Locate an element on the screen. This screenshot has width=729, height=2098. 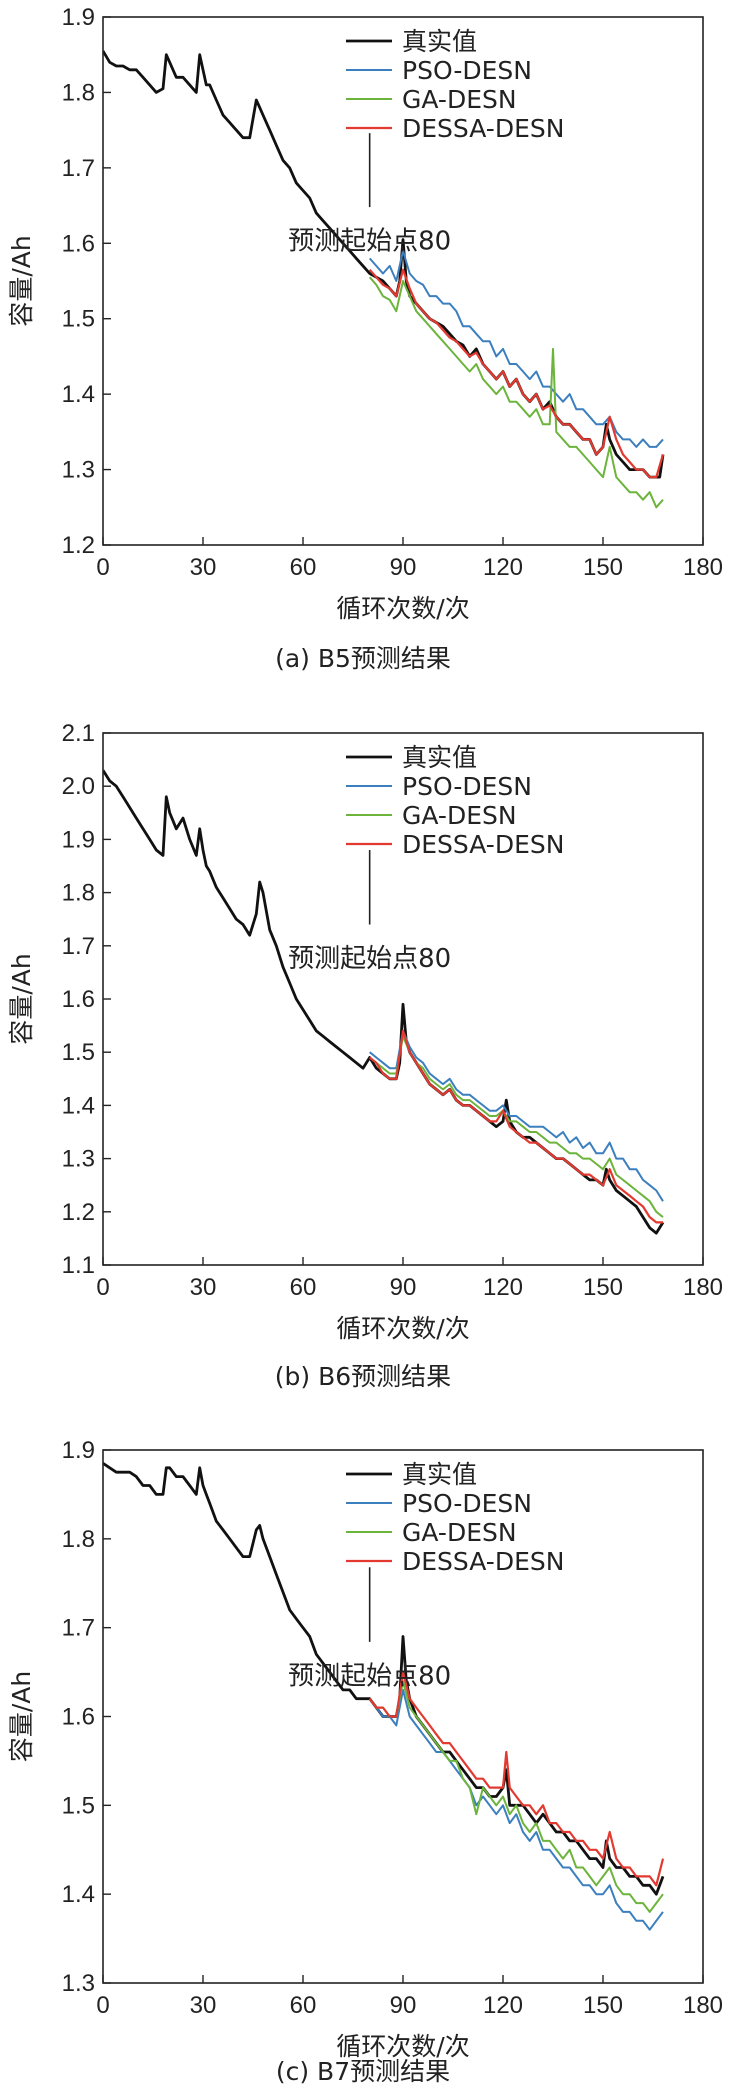
panel-caption: (c) B7预测结果 is located at coordinates (363, 2071).